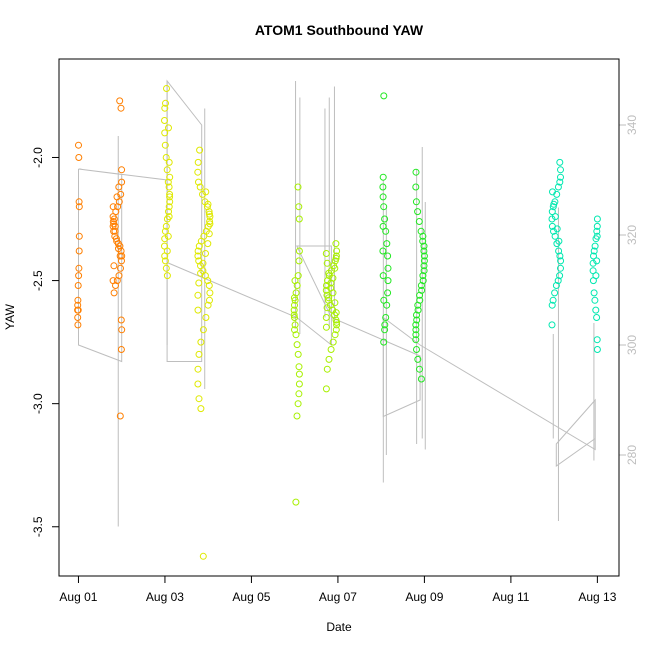  Describe the element at coordinates (424, 597) in the screenshot. I see `x-tick-label: Aug 09` at that location.